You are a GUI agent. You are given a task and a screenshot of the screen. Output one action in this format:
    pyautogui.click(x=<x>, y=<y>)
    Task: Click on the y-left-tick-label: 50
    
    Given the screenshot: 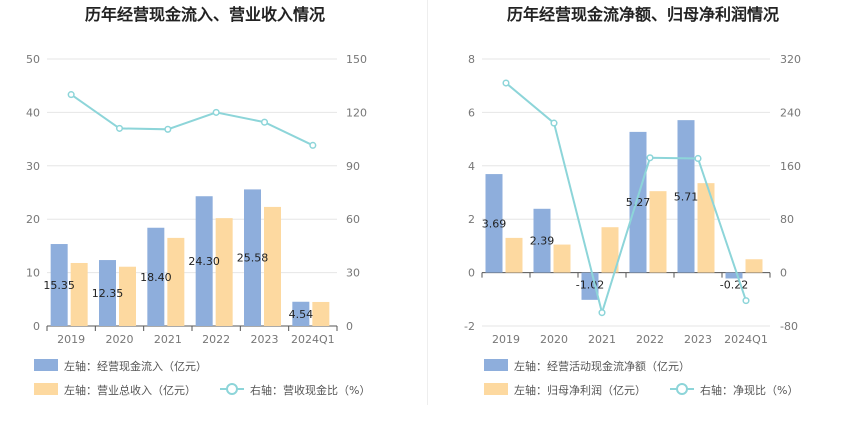 What is the action you would take?
    pyautogui.click(x=33, y=59)
    